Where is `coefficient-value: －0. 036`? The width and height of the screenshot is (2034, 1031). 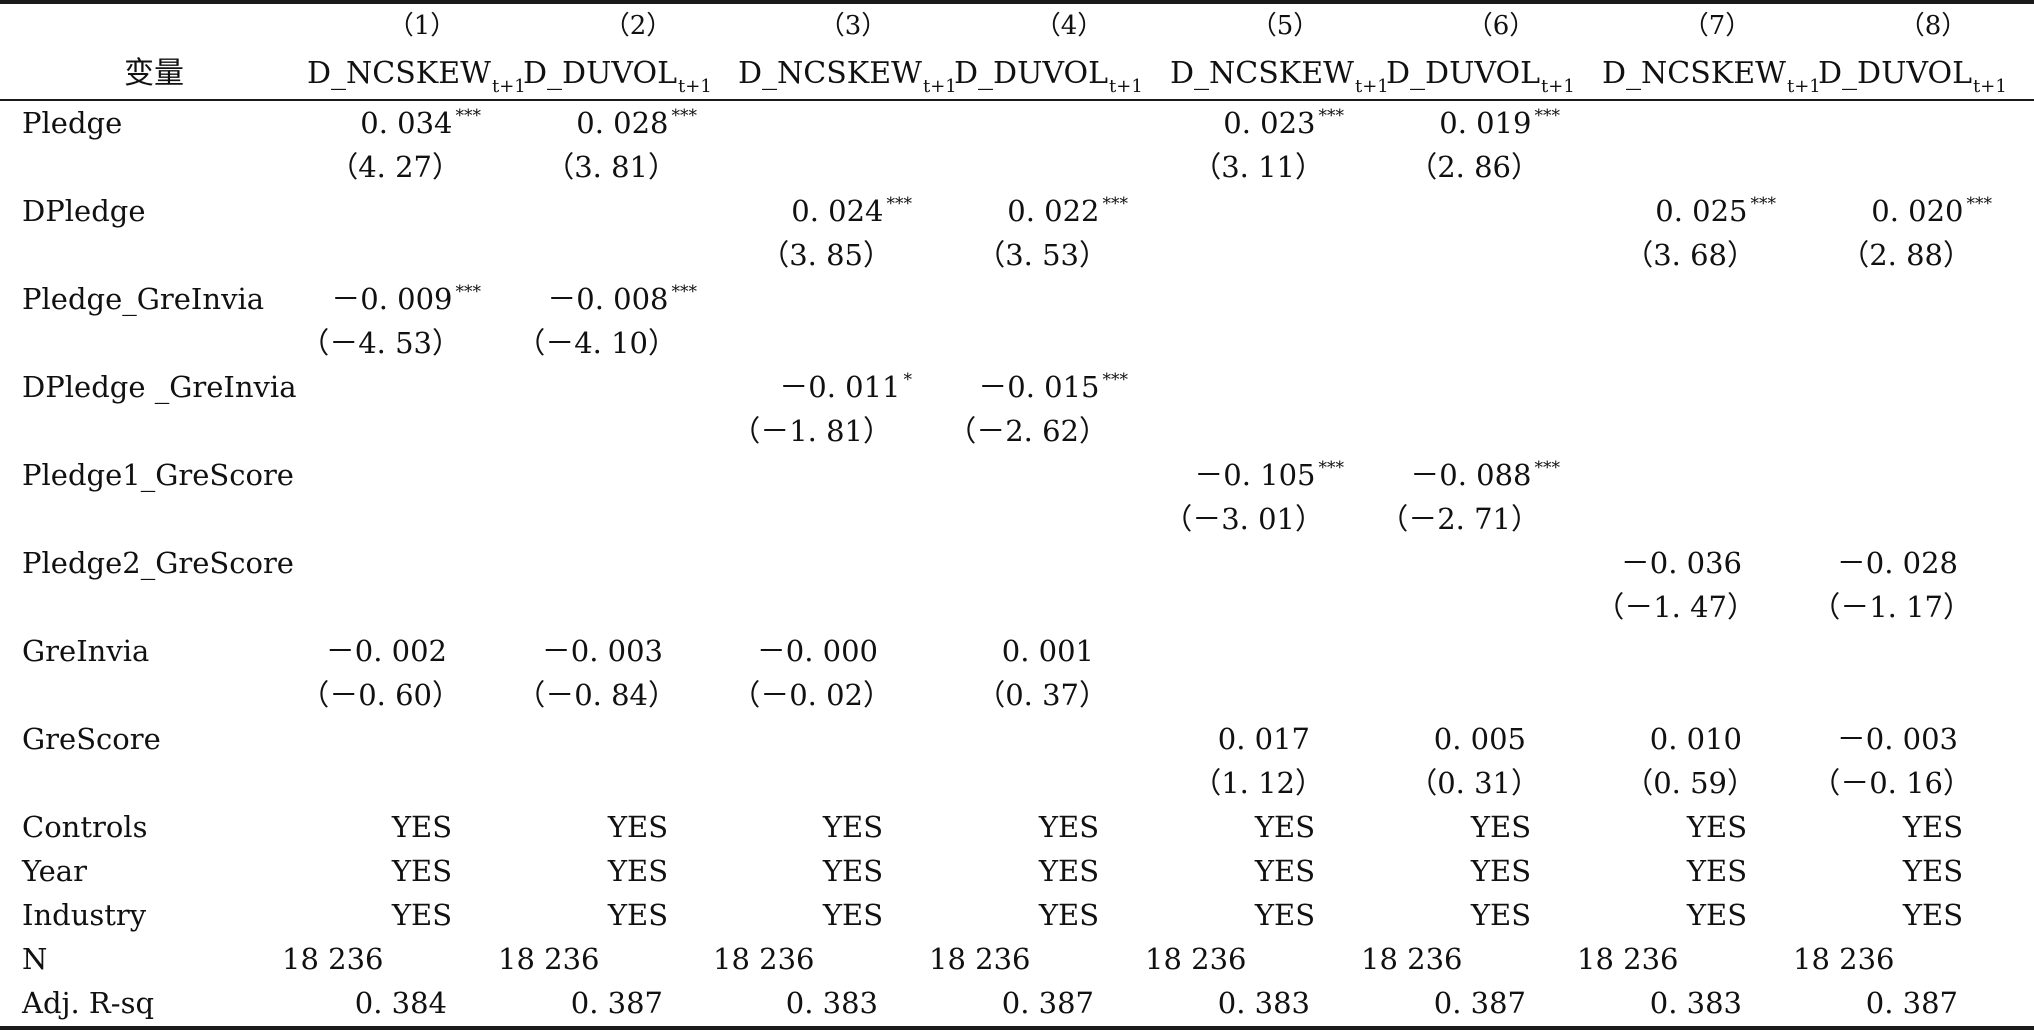 coefficient-value: －0. 036 is located at coordinates (1681, 563).